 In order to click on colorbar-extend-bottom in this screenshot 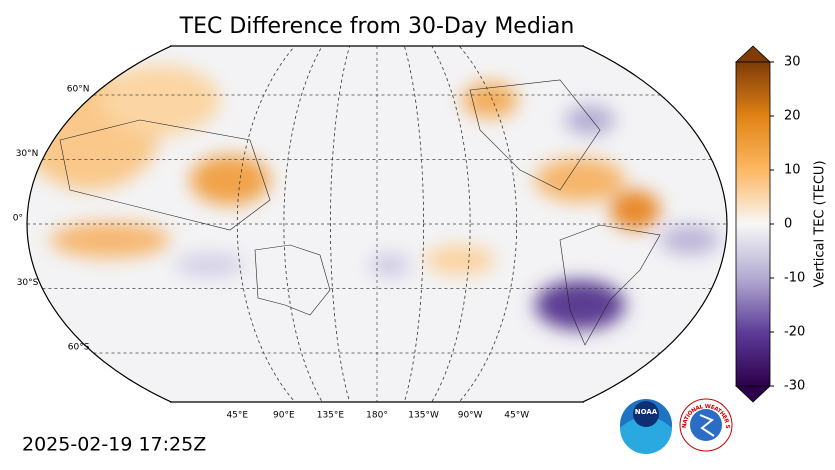, I will do `click(753, 394)`.